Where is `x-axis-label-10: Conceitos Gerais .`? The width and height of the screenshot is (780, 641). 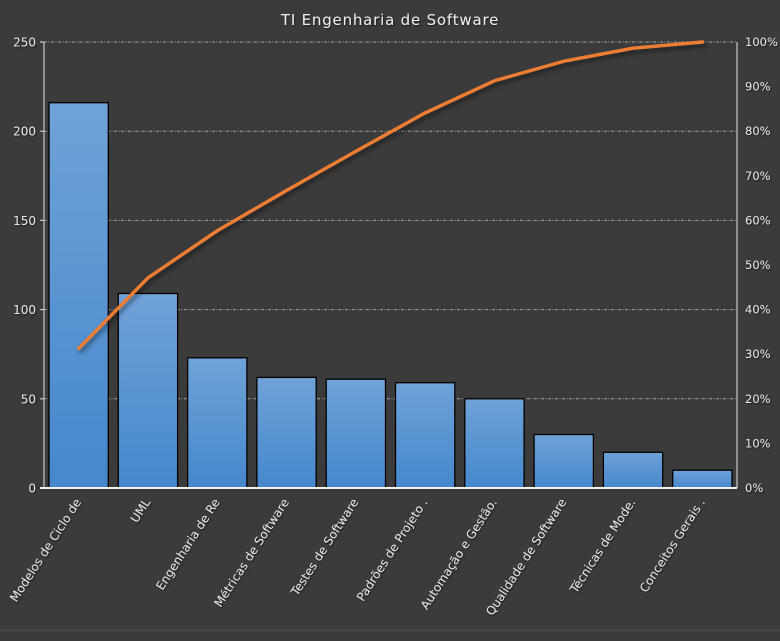 x-axis-label-10: Conceitos Gerais . is located at coordinates (672, 545).